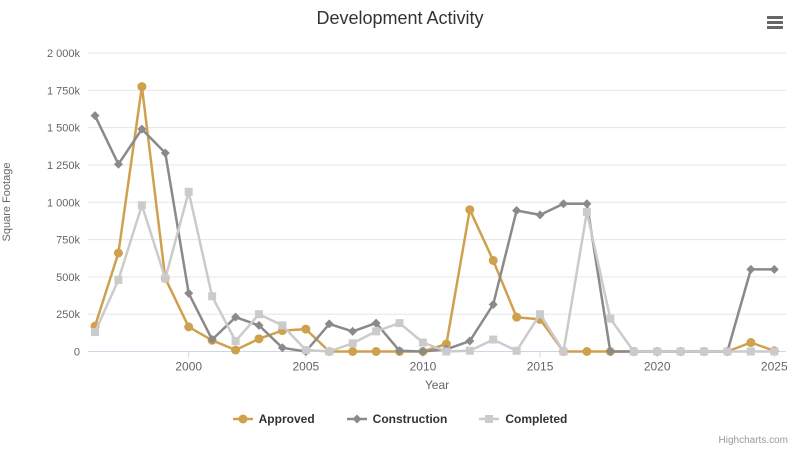  What do you see at coordinates (423, 367) in the screenshot?
I see `x-axis-tick-label: 2010` at bounding box center [423, 367].